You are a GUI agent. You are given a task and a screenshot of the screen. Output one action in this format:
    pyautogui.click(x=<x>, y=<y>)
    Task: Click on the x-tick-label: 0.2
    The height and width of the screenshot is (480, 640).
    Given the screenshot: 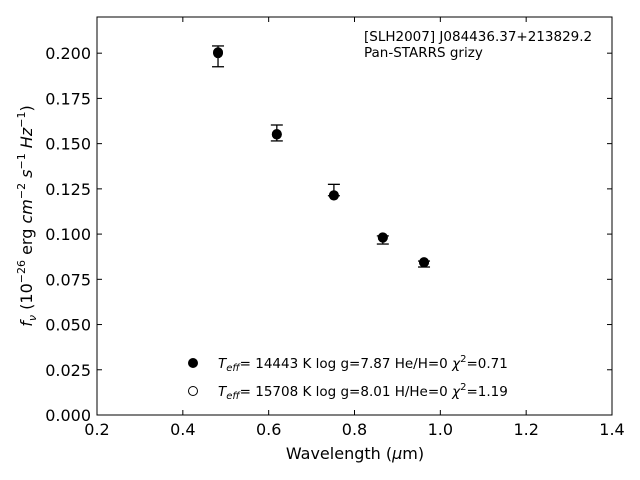 What is the action you would take?
    pyautogui.click(x=96, y=429)
    